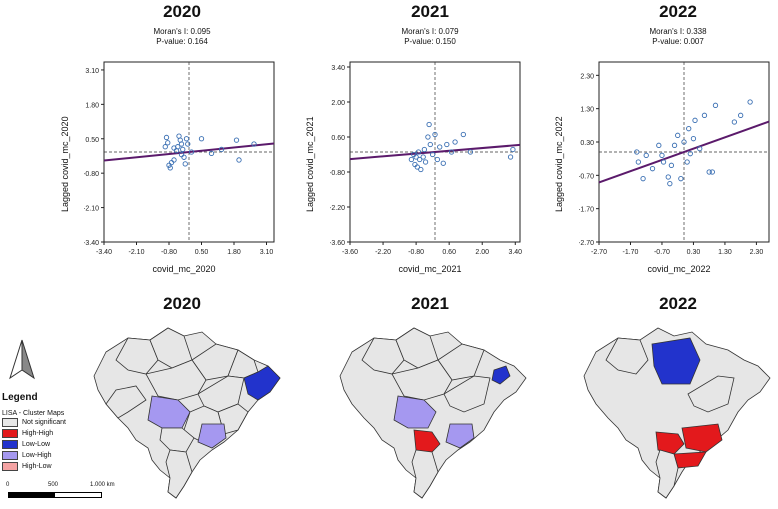  I want to click on y-tick-label: -0.80, so click(91, 174).